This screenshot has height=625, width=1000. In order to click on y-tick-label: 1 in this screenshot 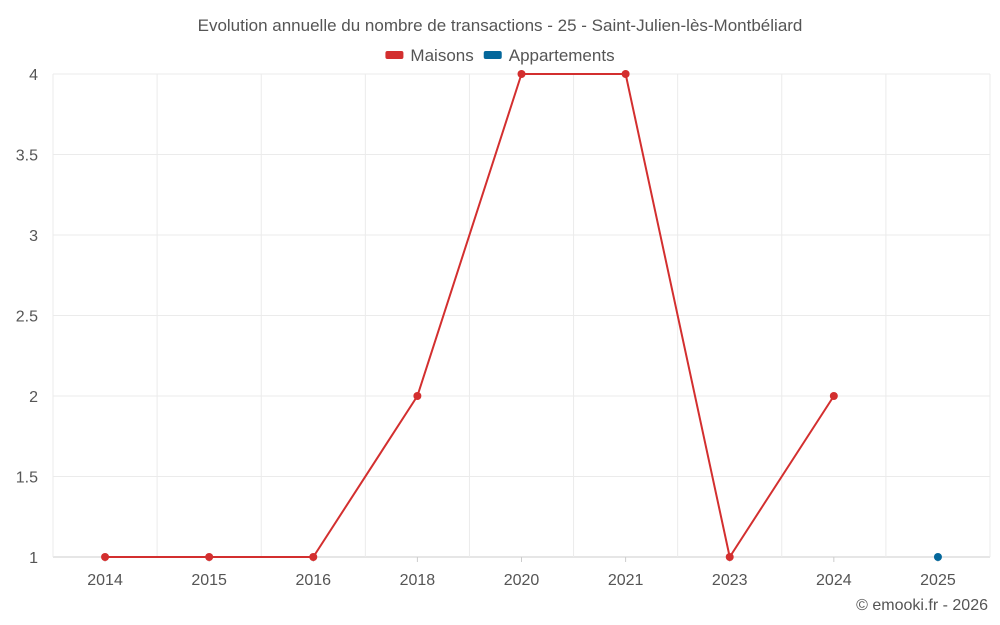, I will do `click(33, 558)`.